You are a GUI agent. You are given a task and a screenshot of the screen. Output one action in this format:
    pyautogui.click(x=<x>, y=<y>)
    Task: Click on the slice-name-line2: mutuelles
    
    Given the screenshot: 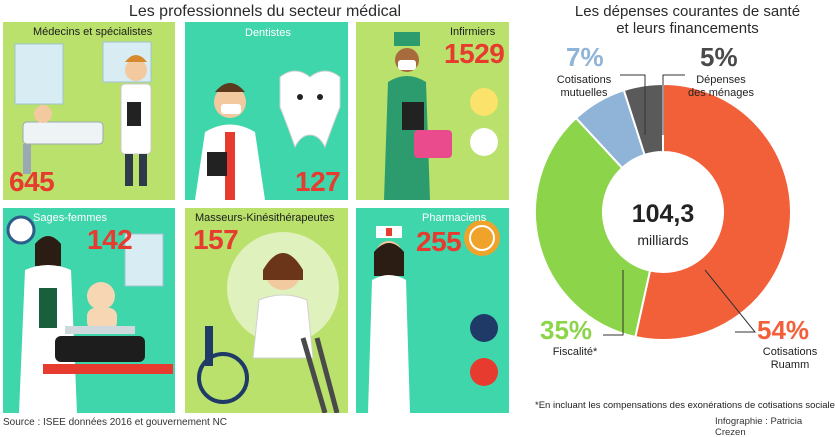 What is the action you would take?
    pyautogui.click(x=584, y=93)
    